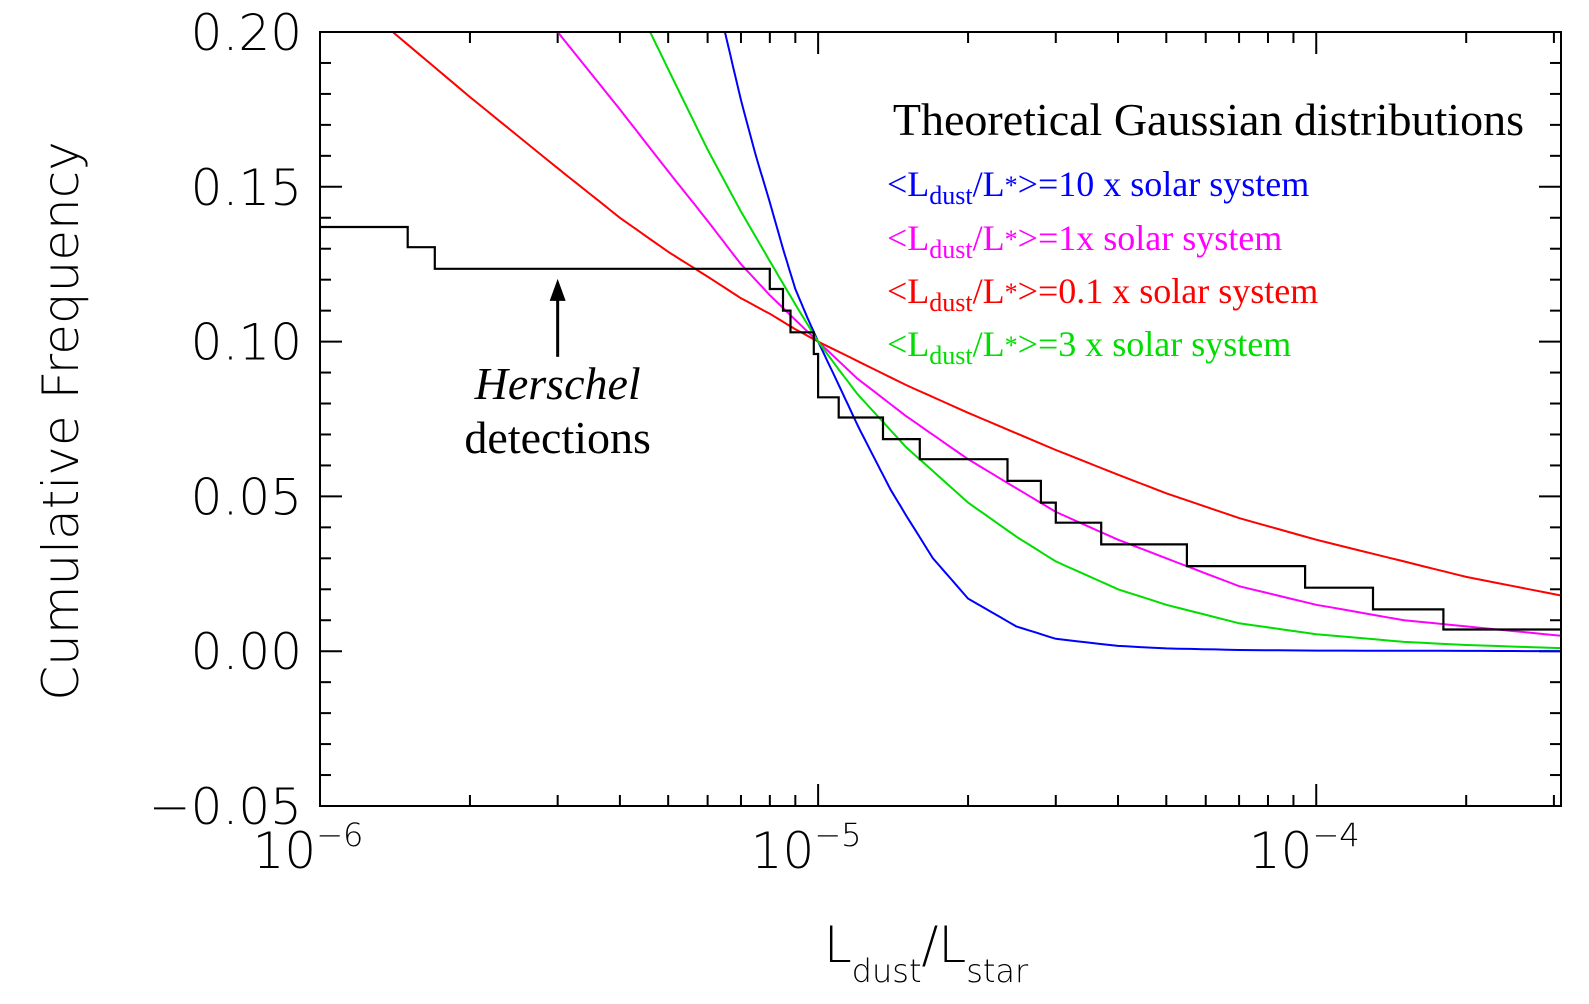 The image size is (1589, 1004). Describe the element at coordinates (61, 421) in the screenshot. I see `y-axis-title: Cumulative Frequency` at that location.